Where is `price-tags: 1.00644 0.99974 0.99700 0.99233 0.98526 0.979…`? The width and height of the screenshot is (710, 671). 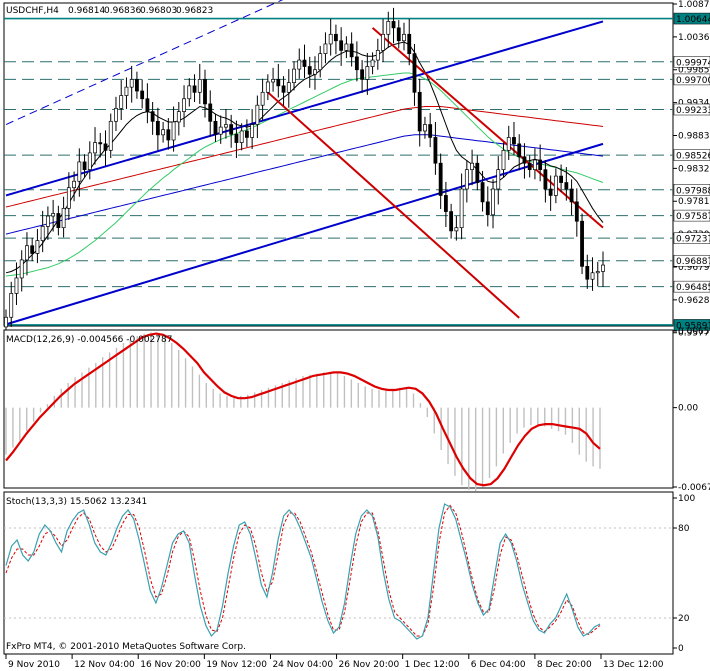
price-tags: 1.00644 0.99974 0.99700 0.99233 0.98526 0.979… is located at coordinates (691, 171).